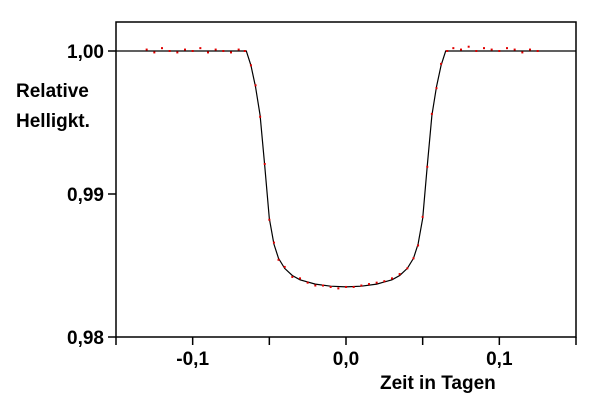 The image size is (602, 407). Describe the element at coordinates (438, 383) in the screenshot. I see `x-axis-label: Zeit in Tagen` at that location.